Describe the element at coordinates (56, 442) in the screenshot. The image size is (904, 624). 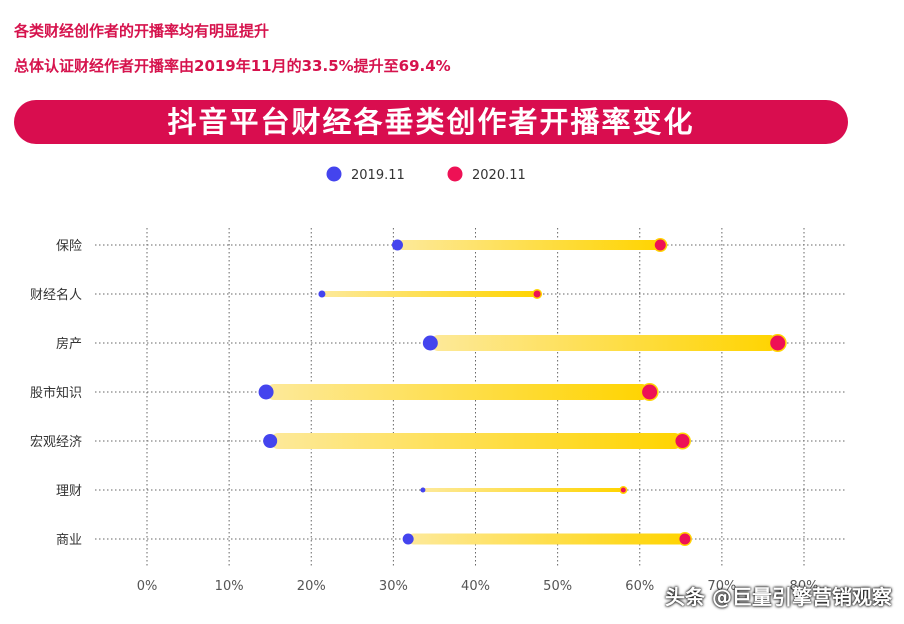
I see `category-label: 宏观经济` at that location.